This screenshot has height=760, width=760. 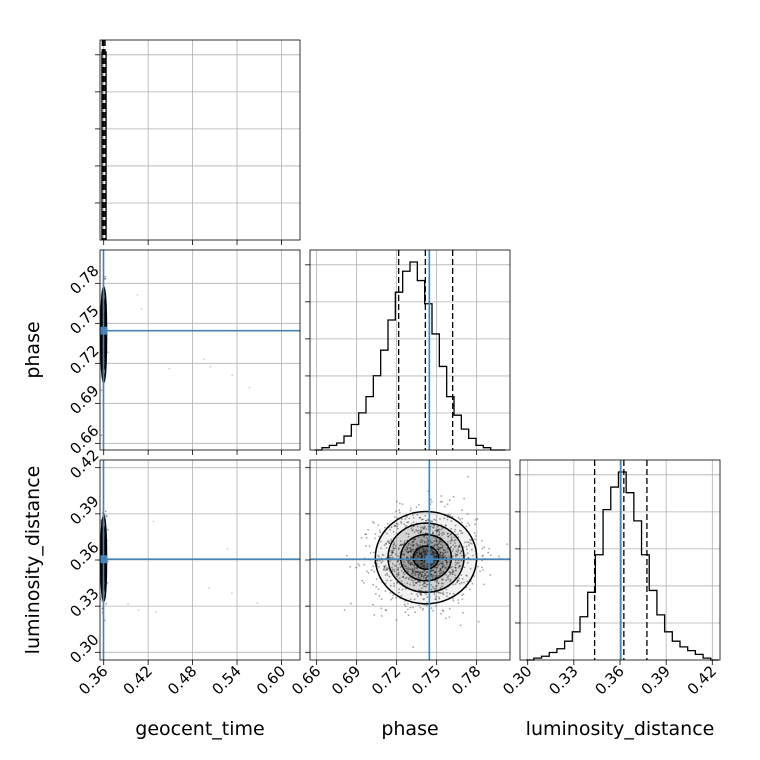 What do you see at coordinates (183, 353) in the screenshot?
I see `scatter-phase-vs-geocent-time-panel: 0.660.690.720.750.78` at bounding box center [183, 353].